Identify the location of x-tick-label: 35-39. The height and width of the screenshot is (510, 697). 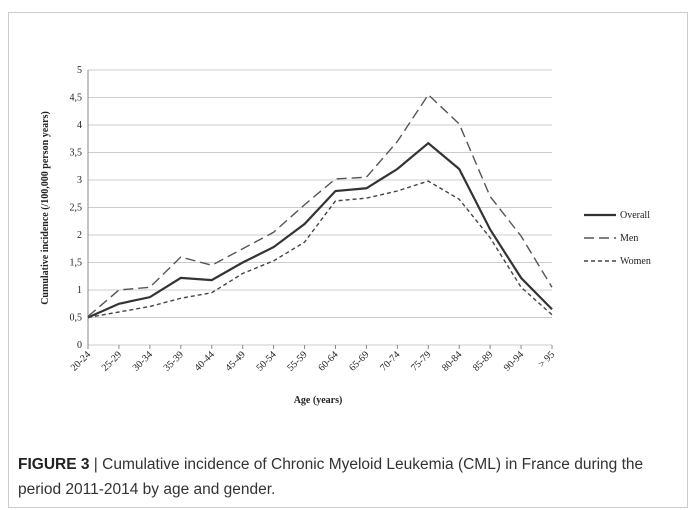
(174, 361).